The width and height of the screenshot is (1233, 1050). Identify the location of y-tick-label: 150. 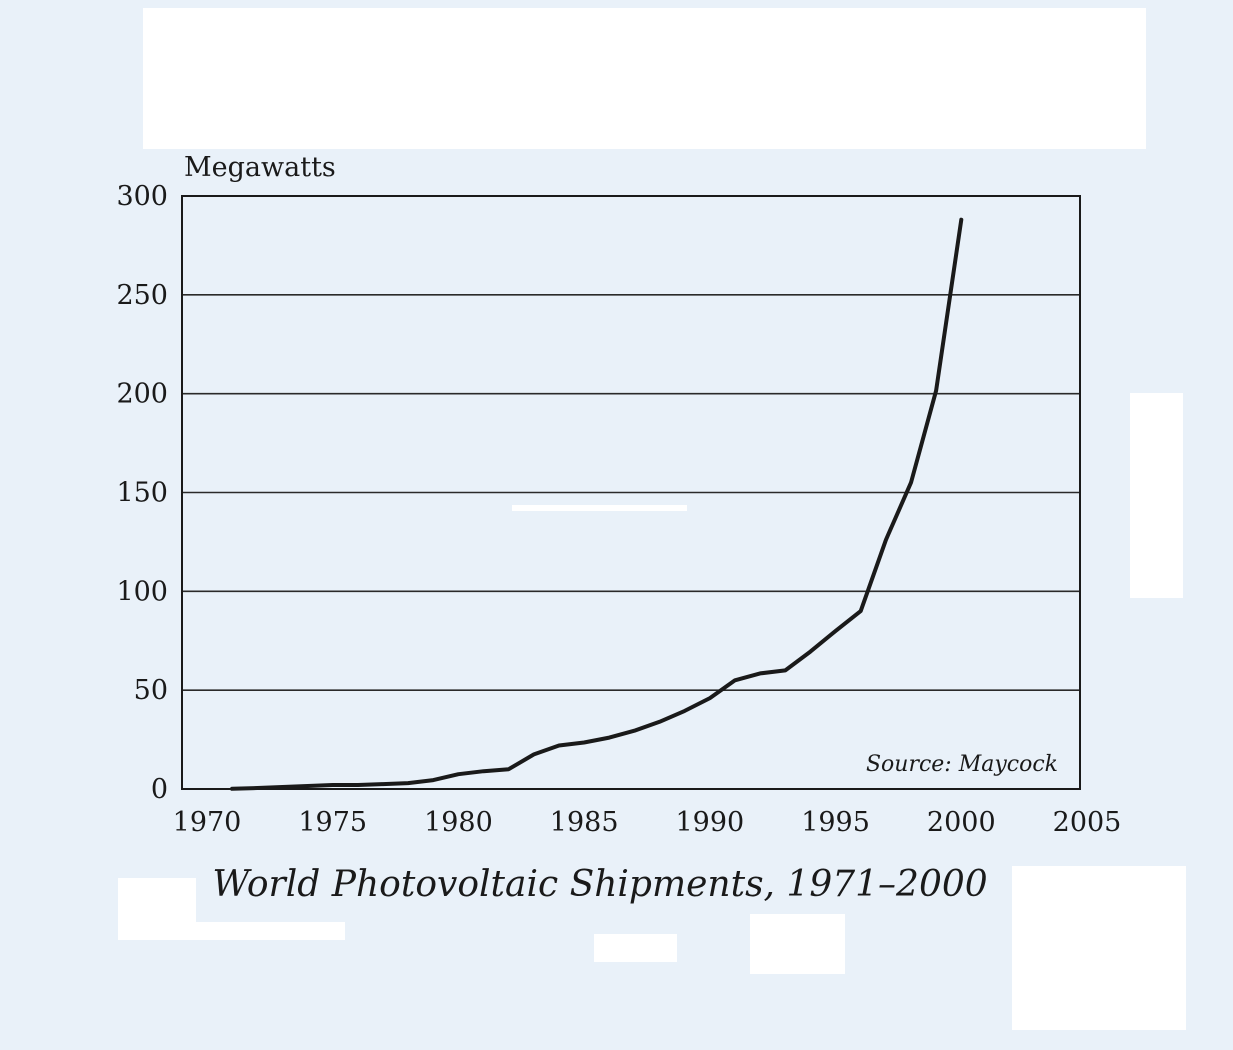
(142, 493).